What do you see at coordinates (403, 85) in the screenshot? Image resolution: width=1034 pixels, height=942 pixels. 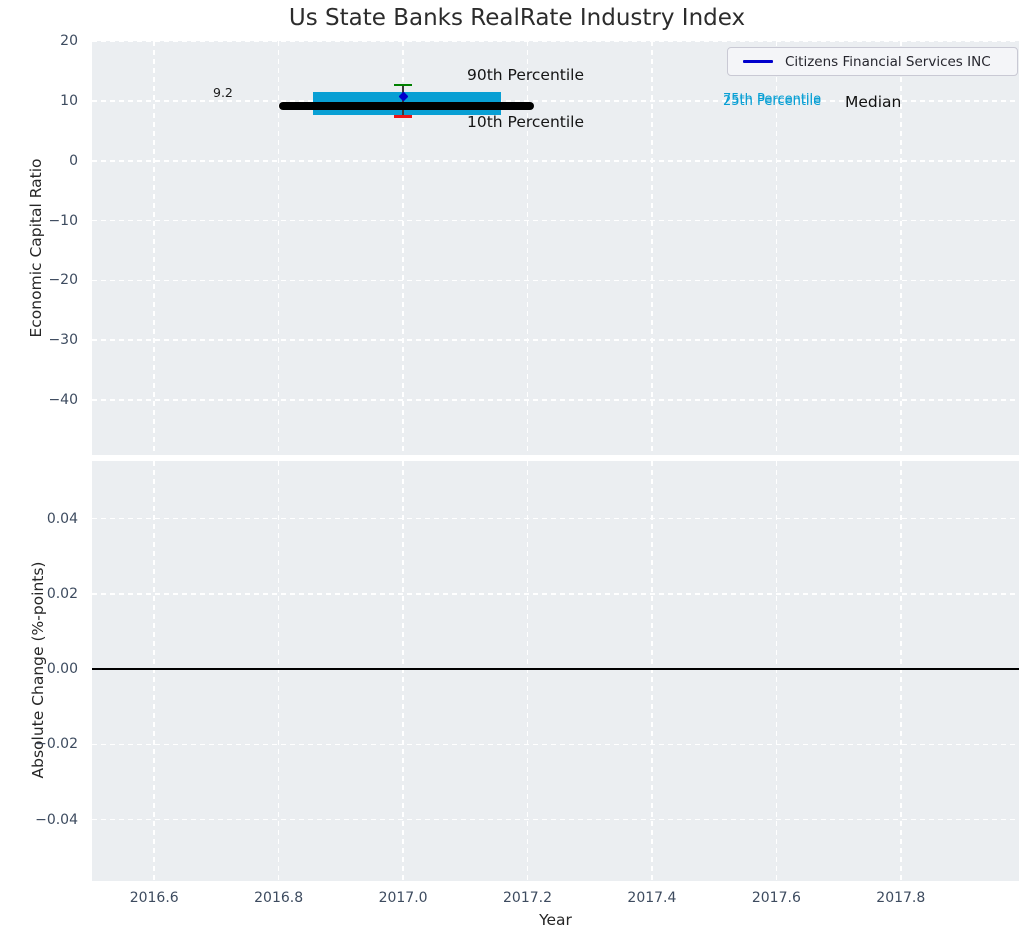 I see `p90-cap` at bounding box center [403, 85].